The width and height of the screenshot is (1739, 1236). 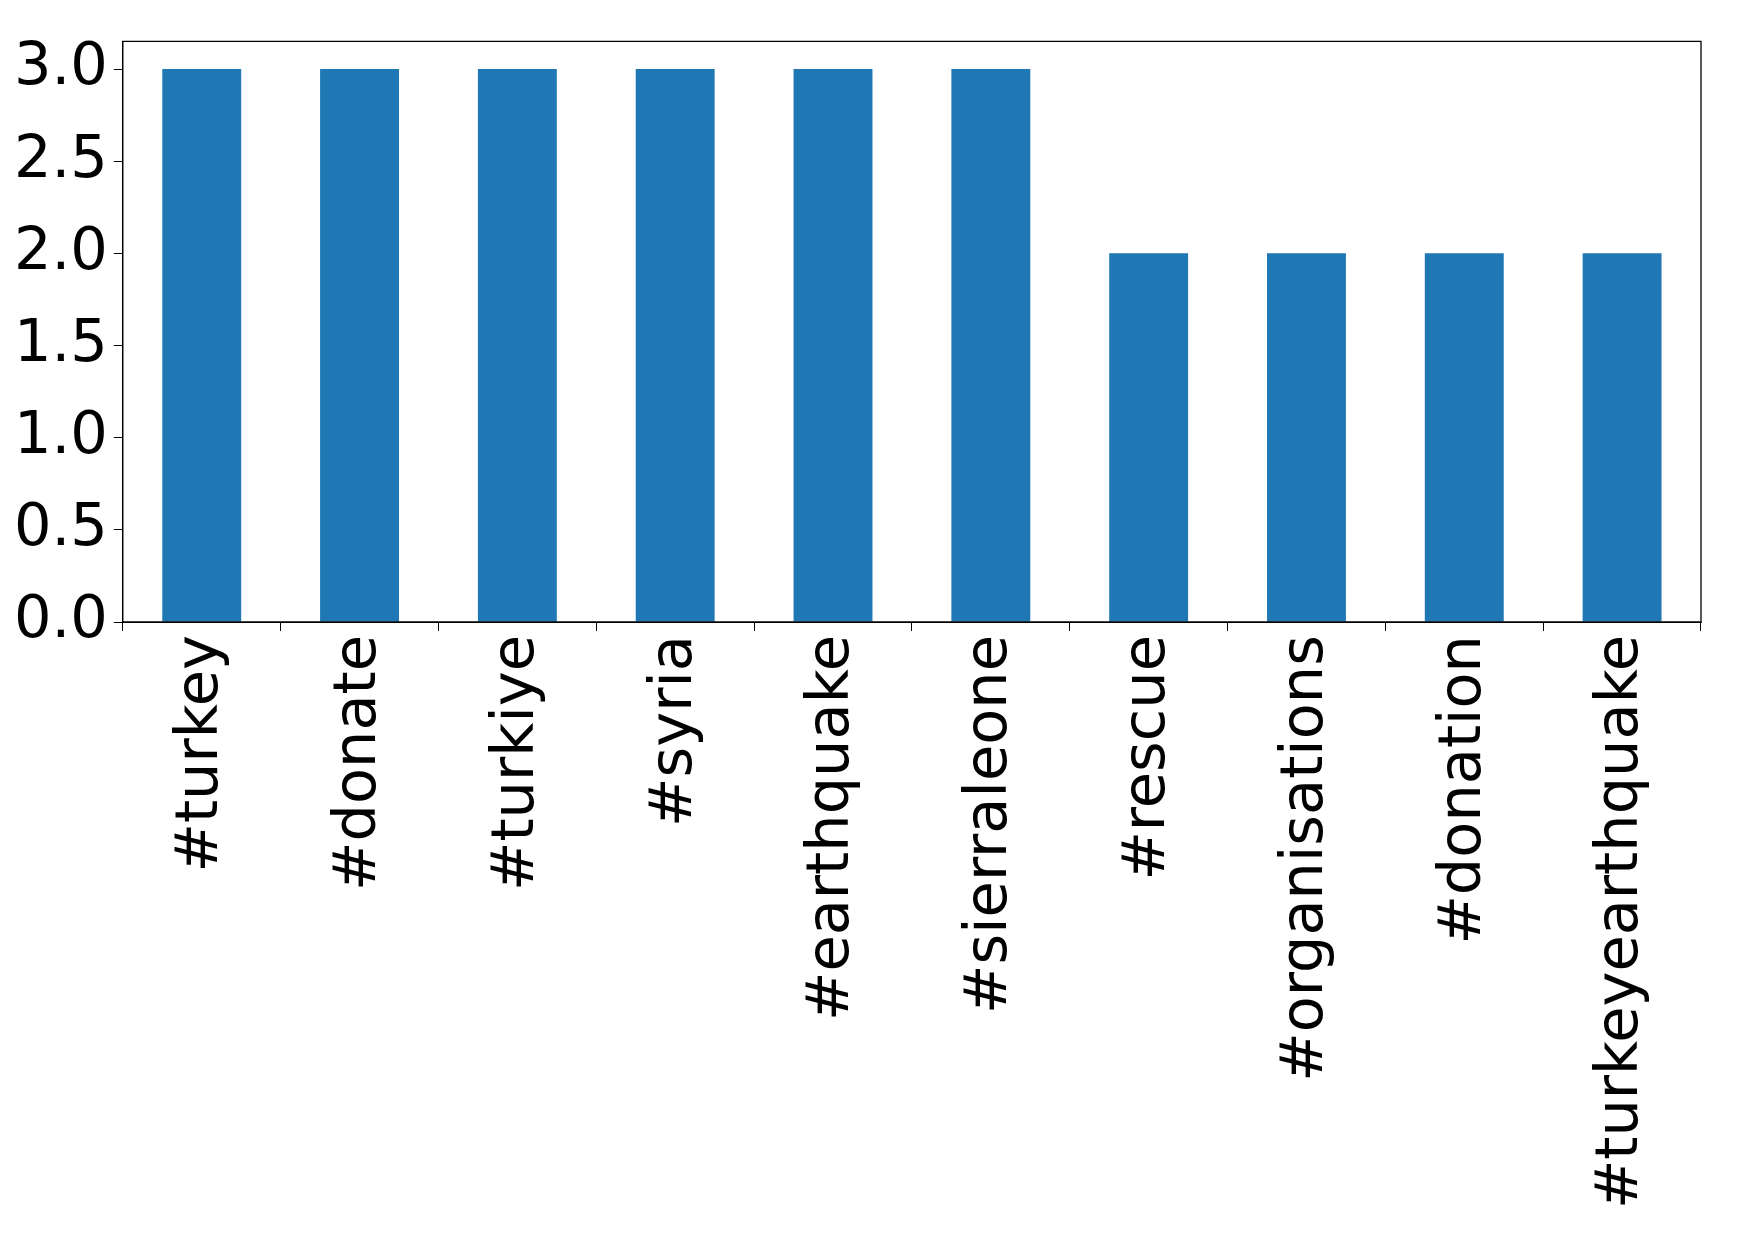 What do you see at coordinates (197, 754) in the screenshot?
I see `x-tick-label: #turkey` at bounding box center [197, 754].